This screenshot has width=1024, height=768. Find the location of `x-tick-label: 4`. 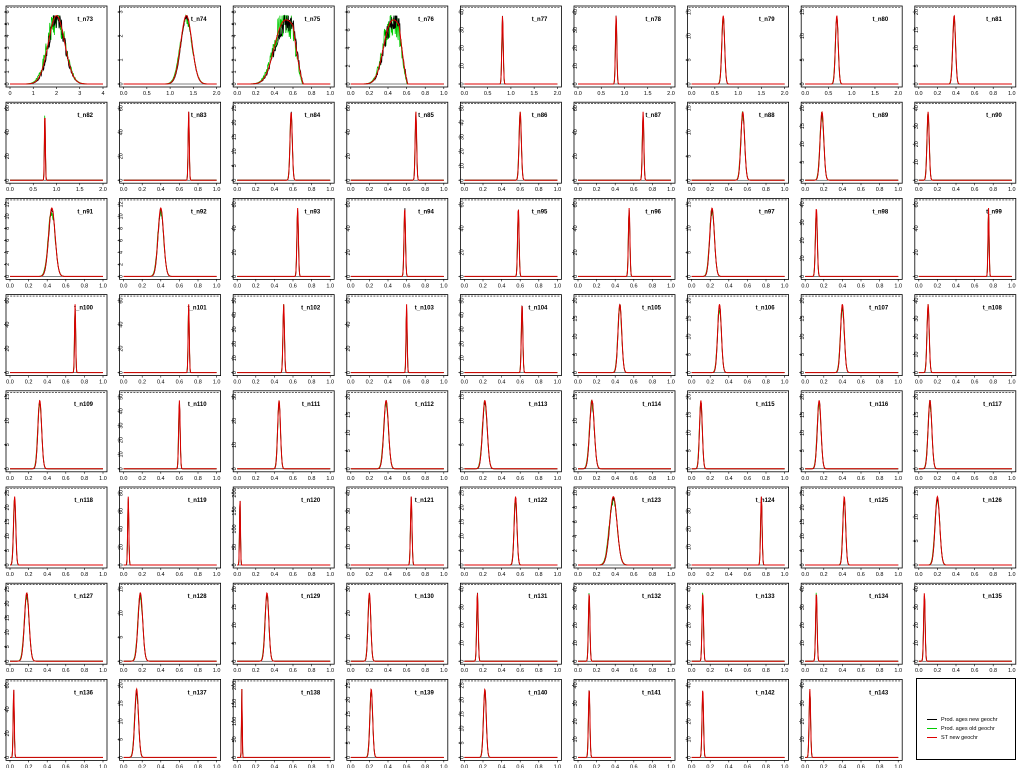

x-tick-label: 4 is located at coordinates (102, 94).